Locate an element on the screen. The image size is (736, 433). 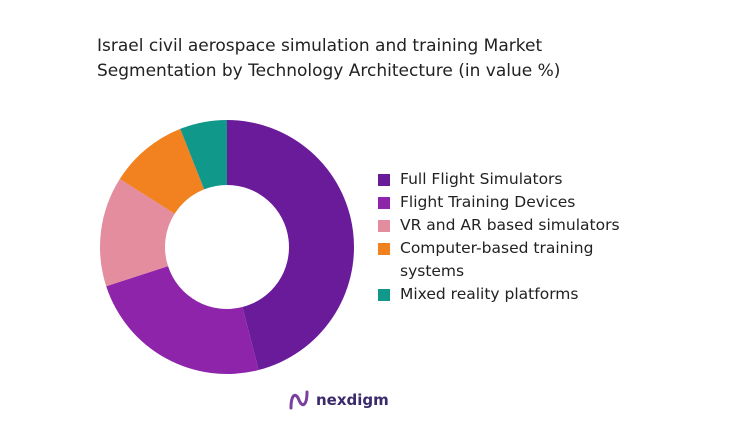
legend-item: Full Flight Simulators is located at coordinates (508, 179).